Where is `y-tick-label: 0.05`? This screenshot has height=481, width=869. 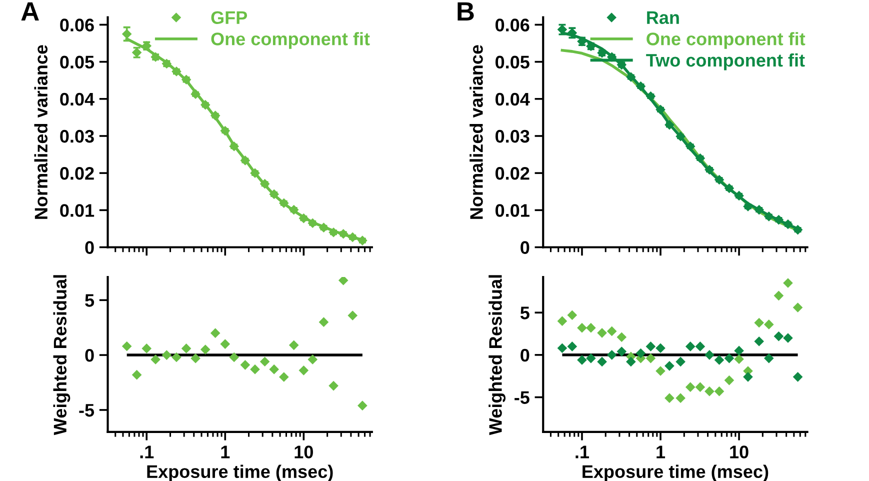 y-tick-label: 0.05 is located at coordinates (77, 62).